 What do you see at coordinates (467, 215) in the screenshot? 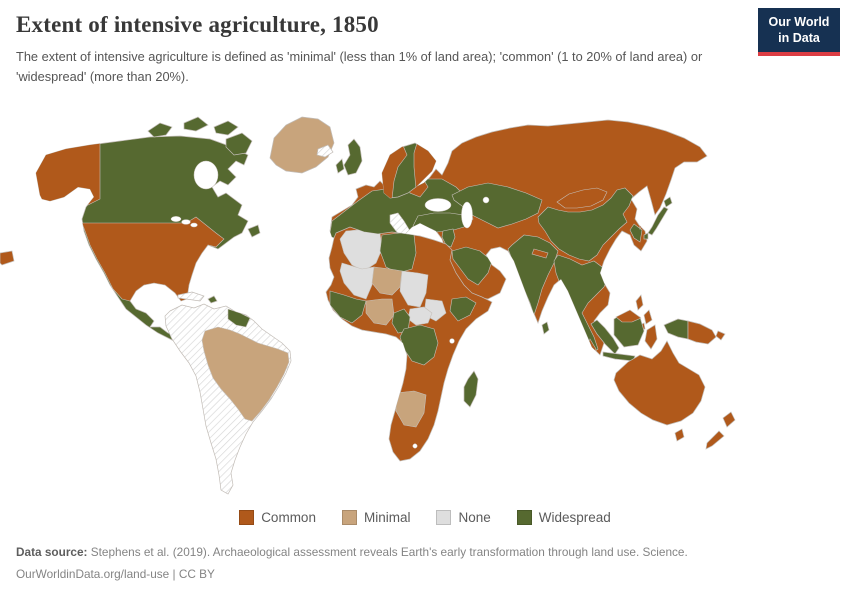
I see `caspian-sea` at bounding box center [467, 215].